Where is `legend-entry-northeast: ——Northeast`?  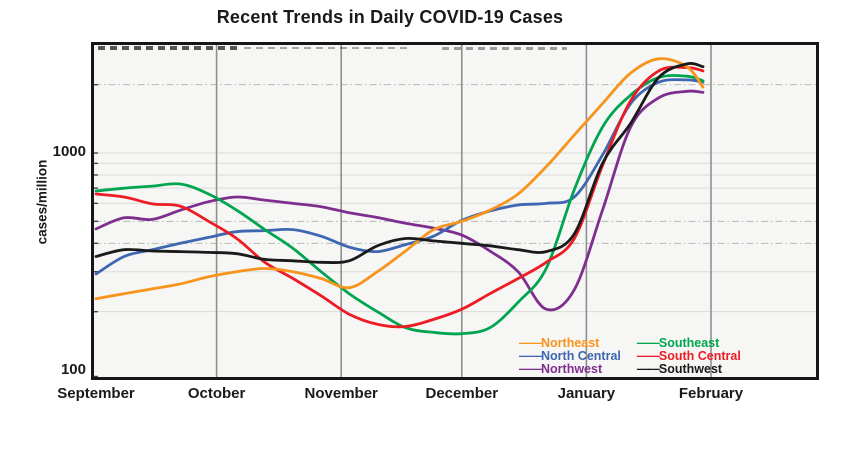
legend-entry-northeast: ——Northeast is located at coordinates (570, 343).